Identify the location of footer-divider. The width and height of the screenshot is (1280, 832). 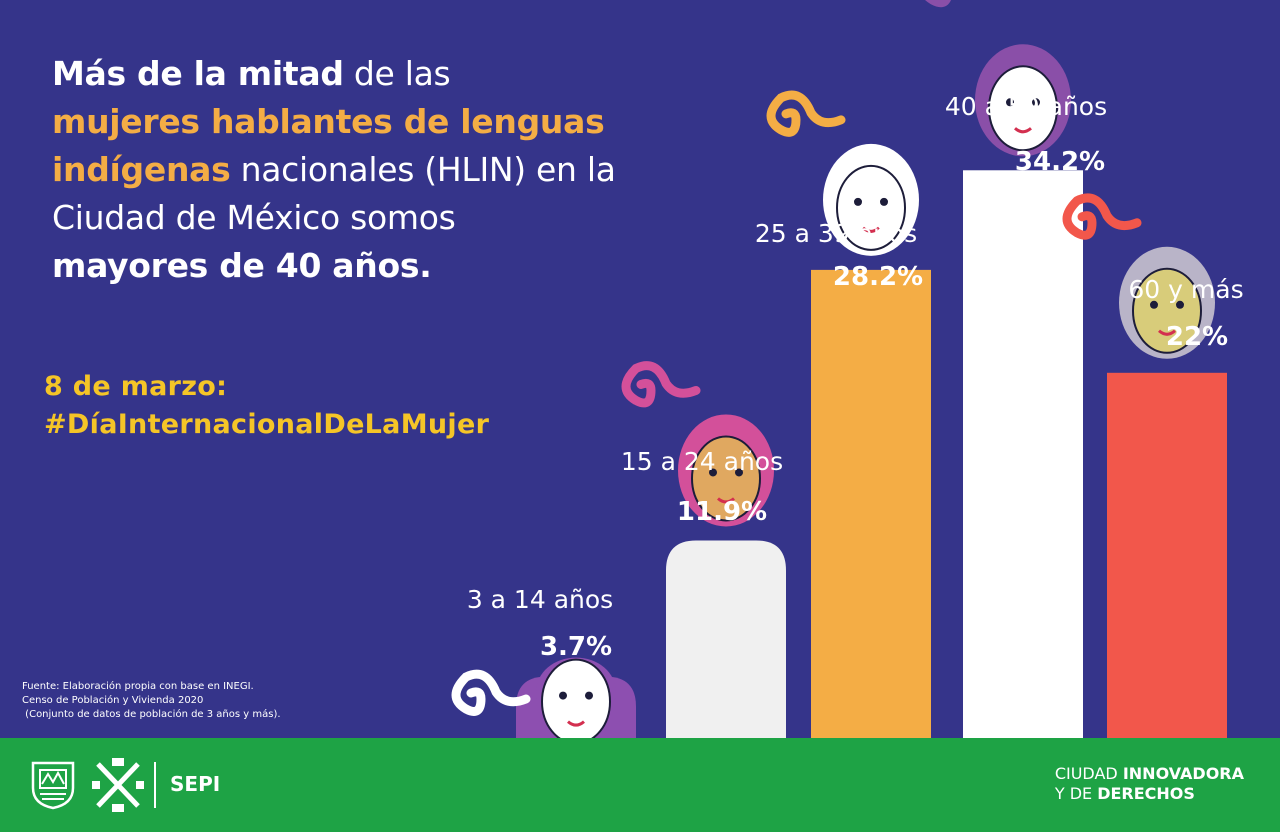
(155, 785).